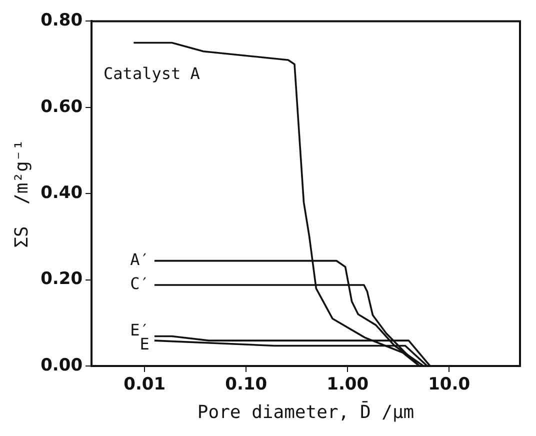  I want to click on x-axis-title: Pore diameter, D̄ /μm, so click(305, 411).